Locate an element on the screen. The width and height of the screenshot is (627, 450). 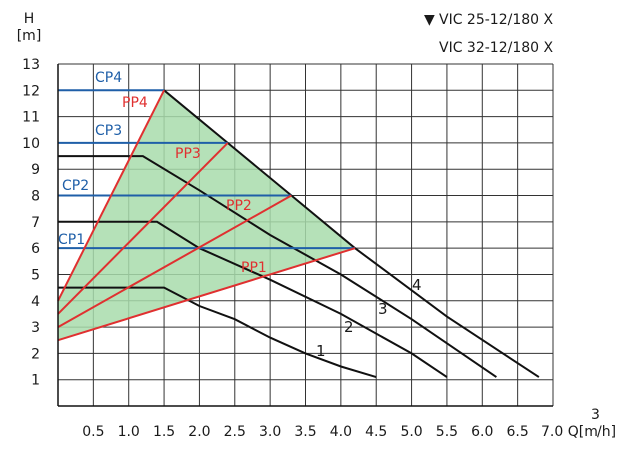
cp-label-cp4: CP4 is located at coordinates (108, 78).